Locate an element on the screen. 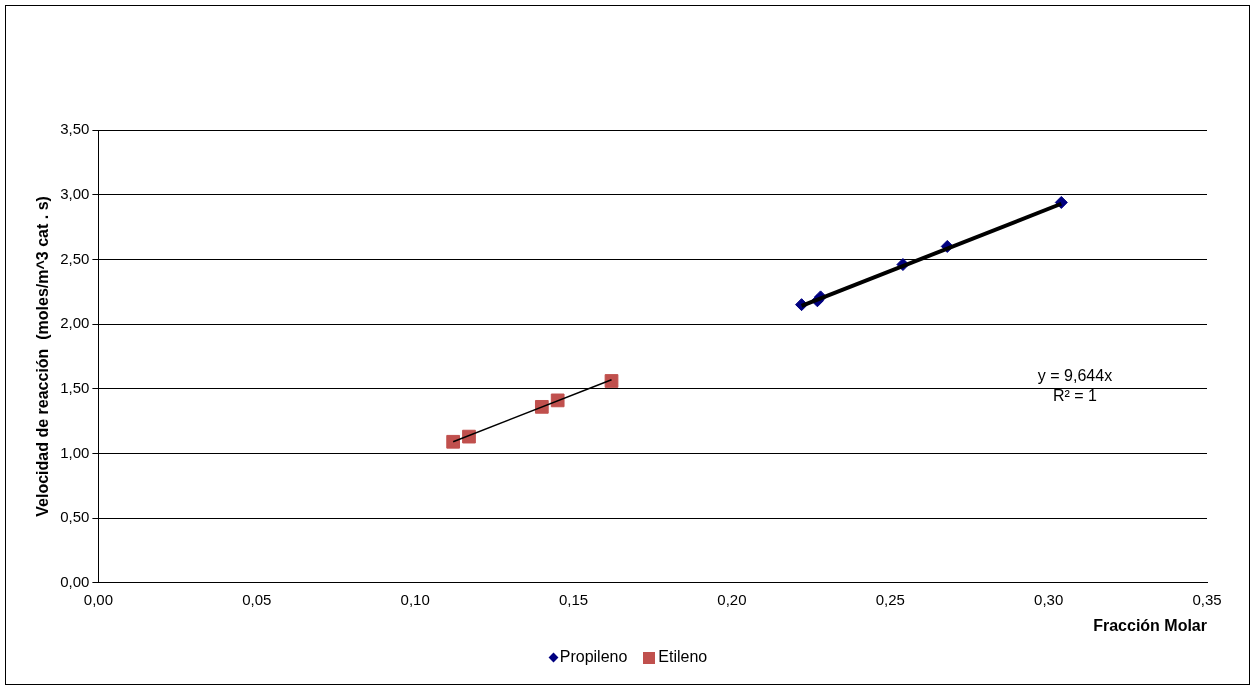  x-tick-label: 0,05 is located at coordinates (257, 599).